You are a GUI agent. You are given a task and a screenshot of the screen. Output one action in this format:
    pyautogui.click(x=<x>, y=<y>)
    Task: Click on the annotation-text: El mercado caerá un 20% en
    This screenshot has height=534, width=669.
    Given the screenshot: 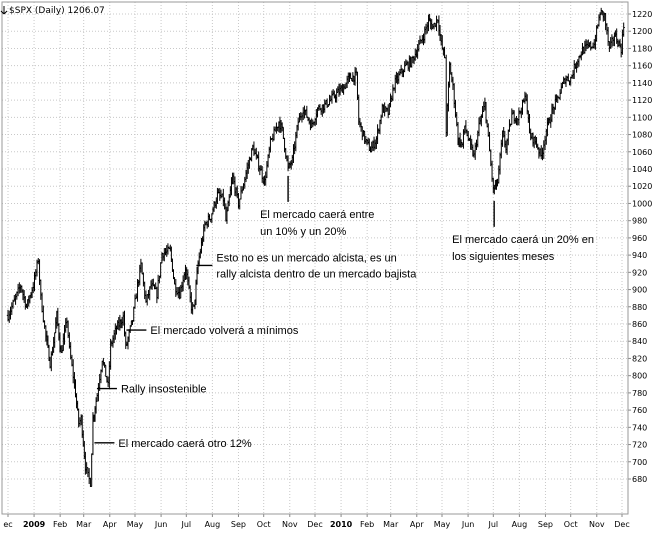 What is the action you would take?
    pyautogui.click(x=523, y=240)
    